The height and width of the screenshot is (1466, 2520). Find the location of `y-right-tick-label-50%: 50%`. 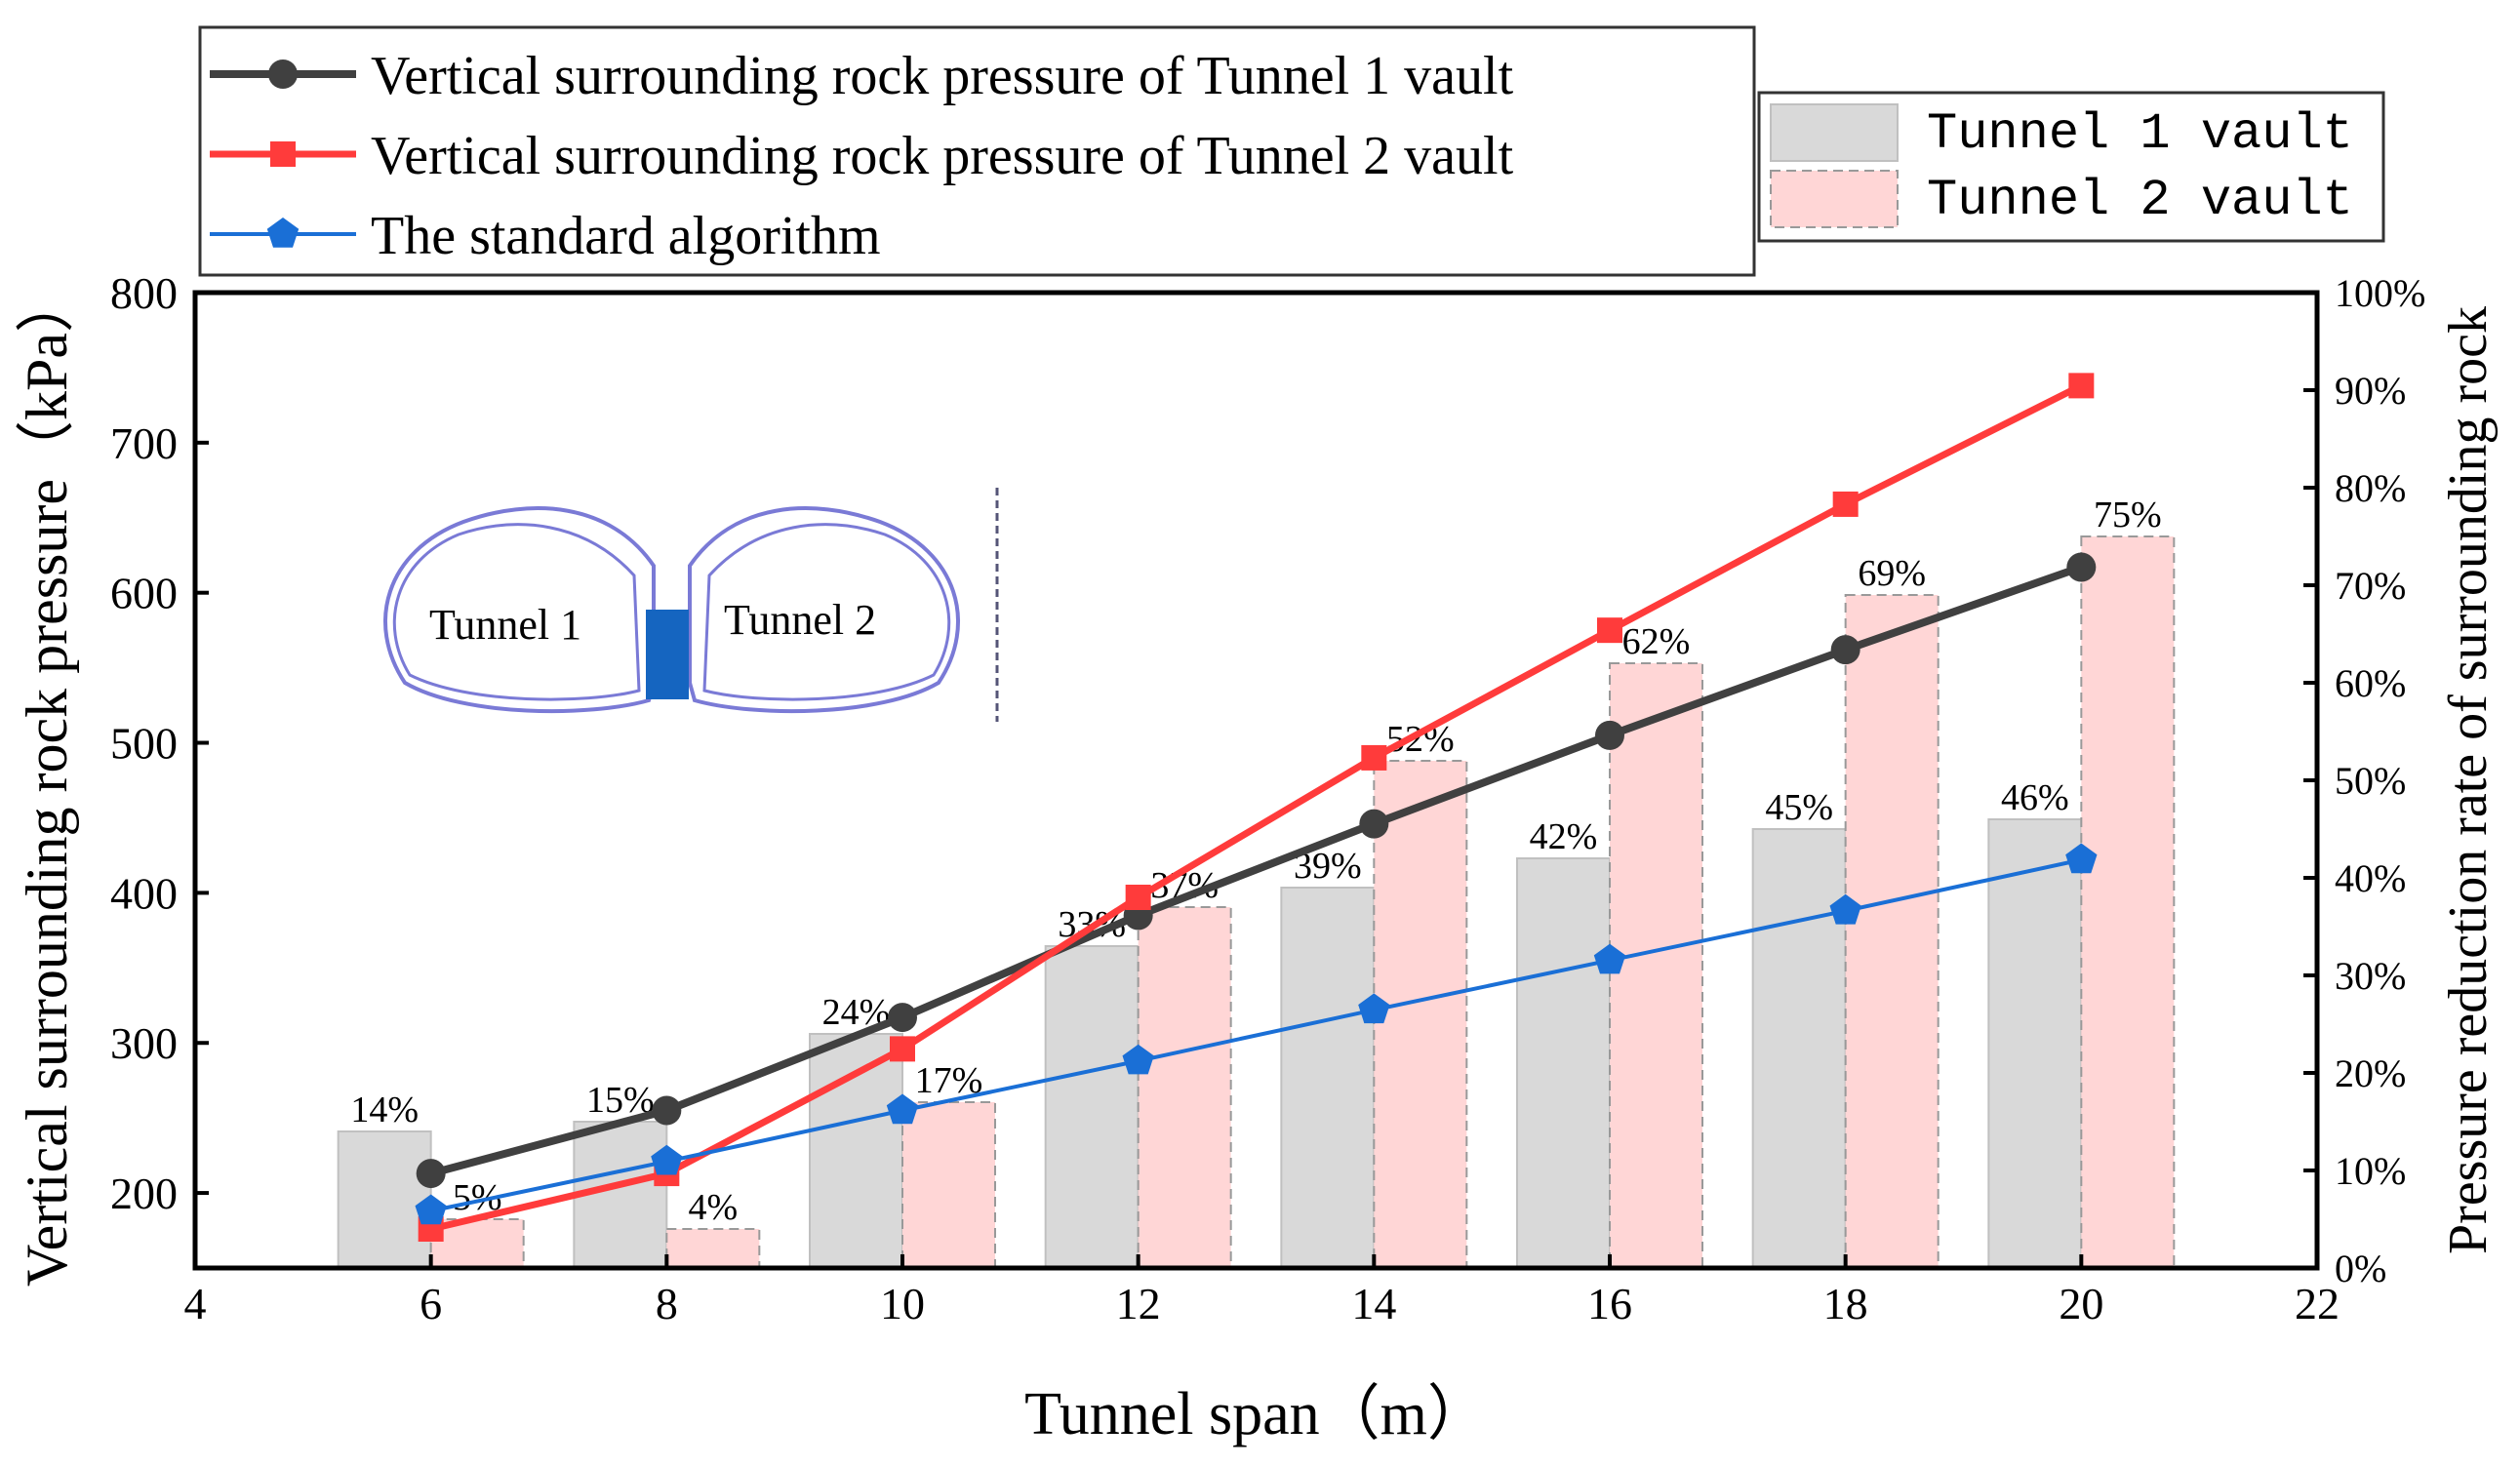

y-right-tick-label-50%: 50% is located at coordinates (2370, 781).